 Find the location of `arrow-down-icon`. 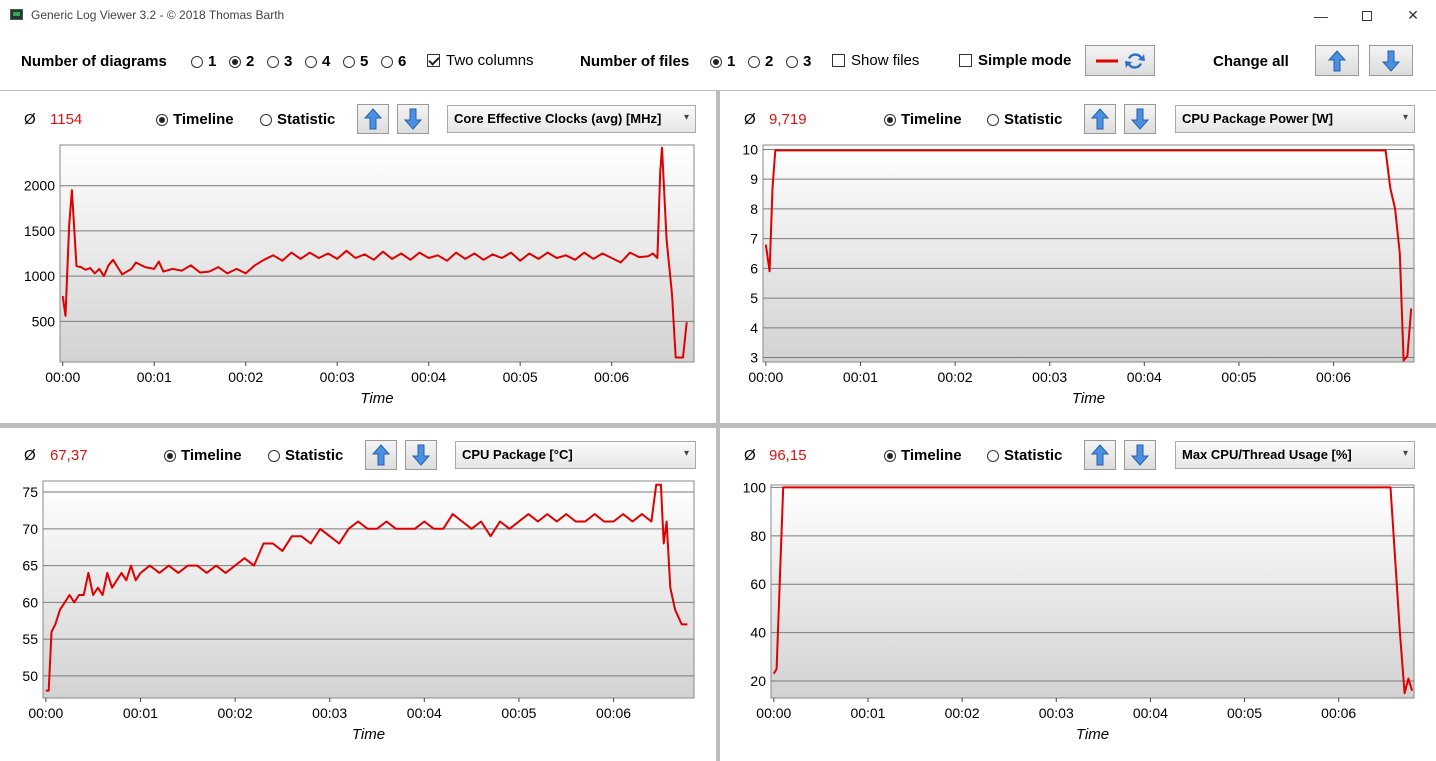

arrow-down-icon is located at coordinates (1391, 61).